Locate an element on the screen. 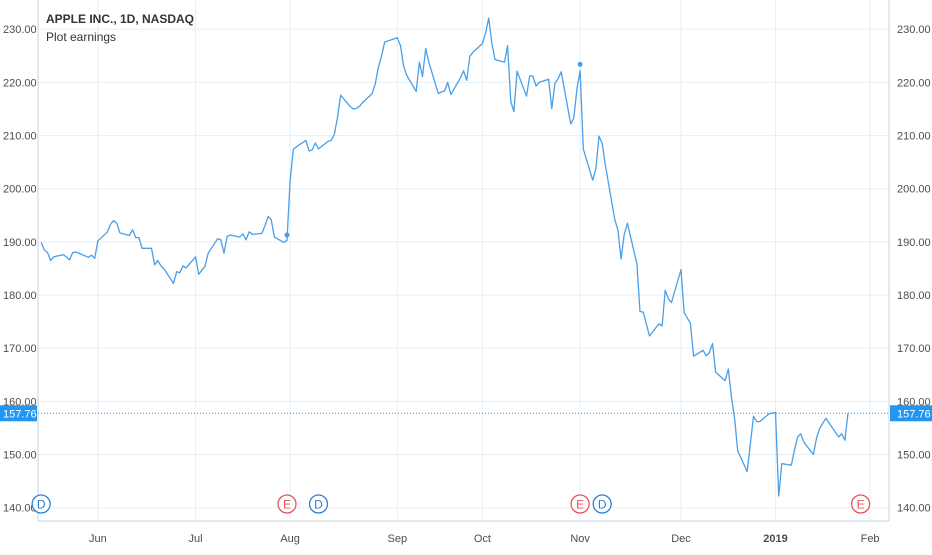  y-tick-label-right: 140.00 is located at coordinates (914, 509).